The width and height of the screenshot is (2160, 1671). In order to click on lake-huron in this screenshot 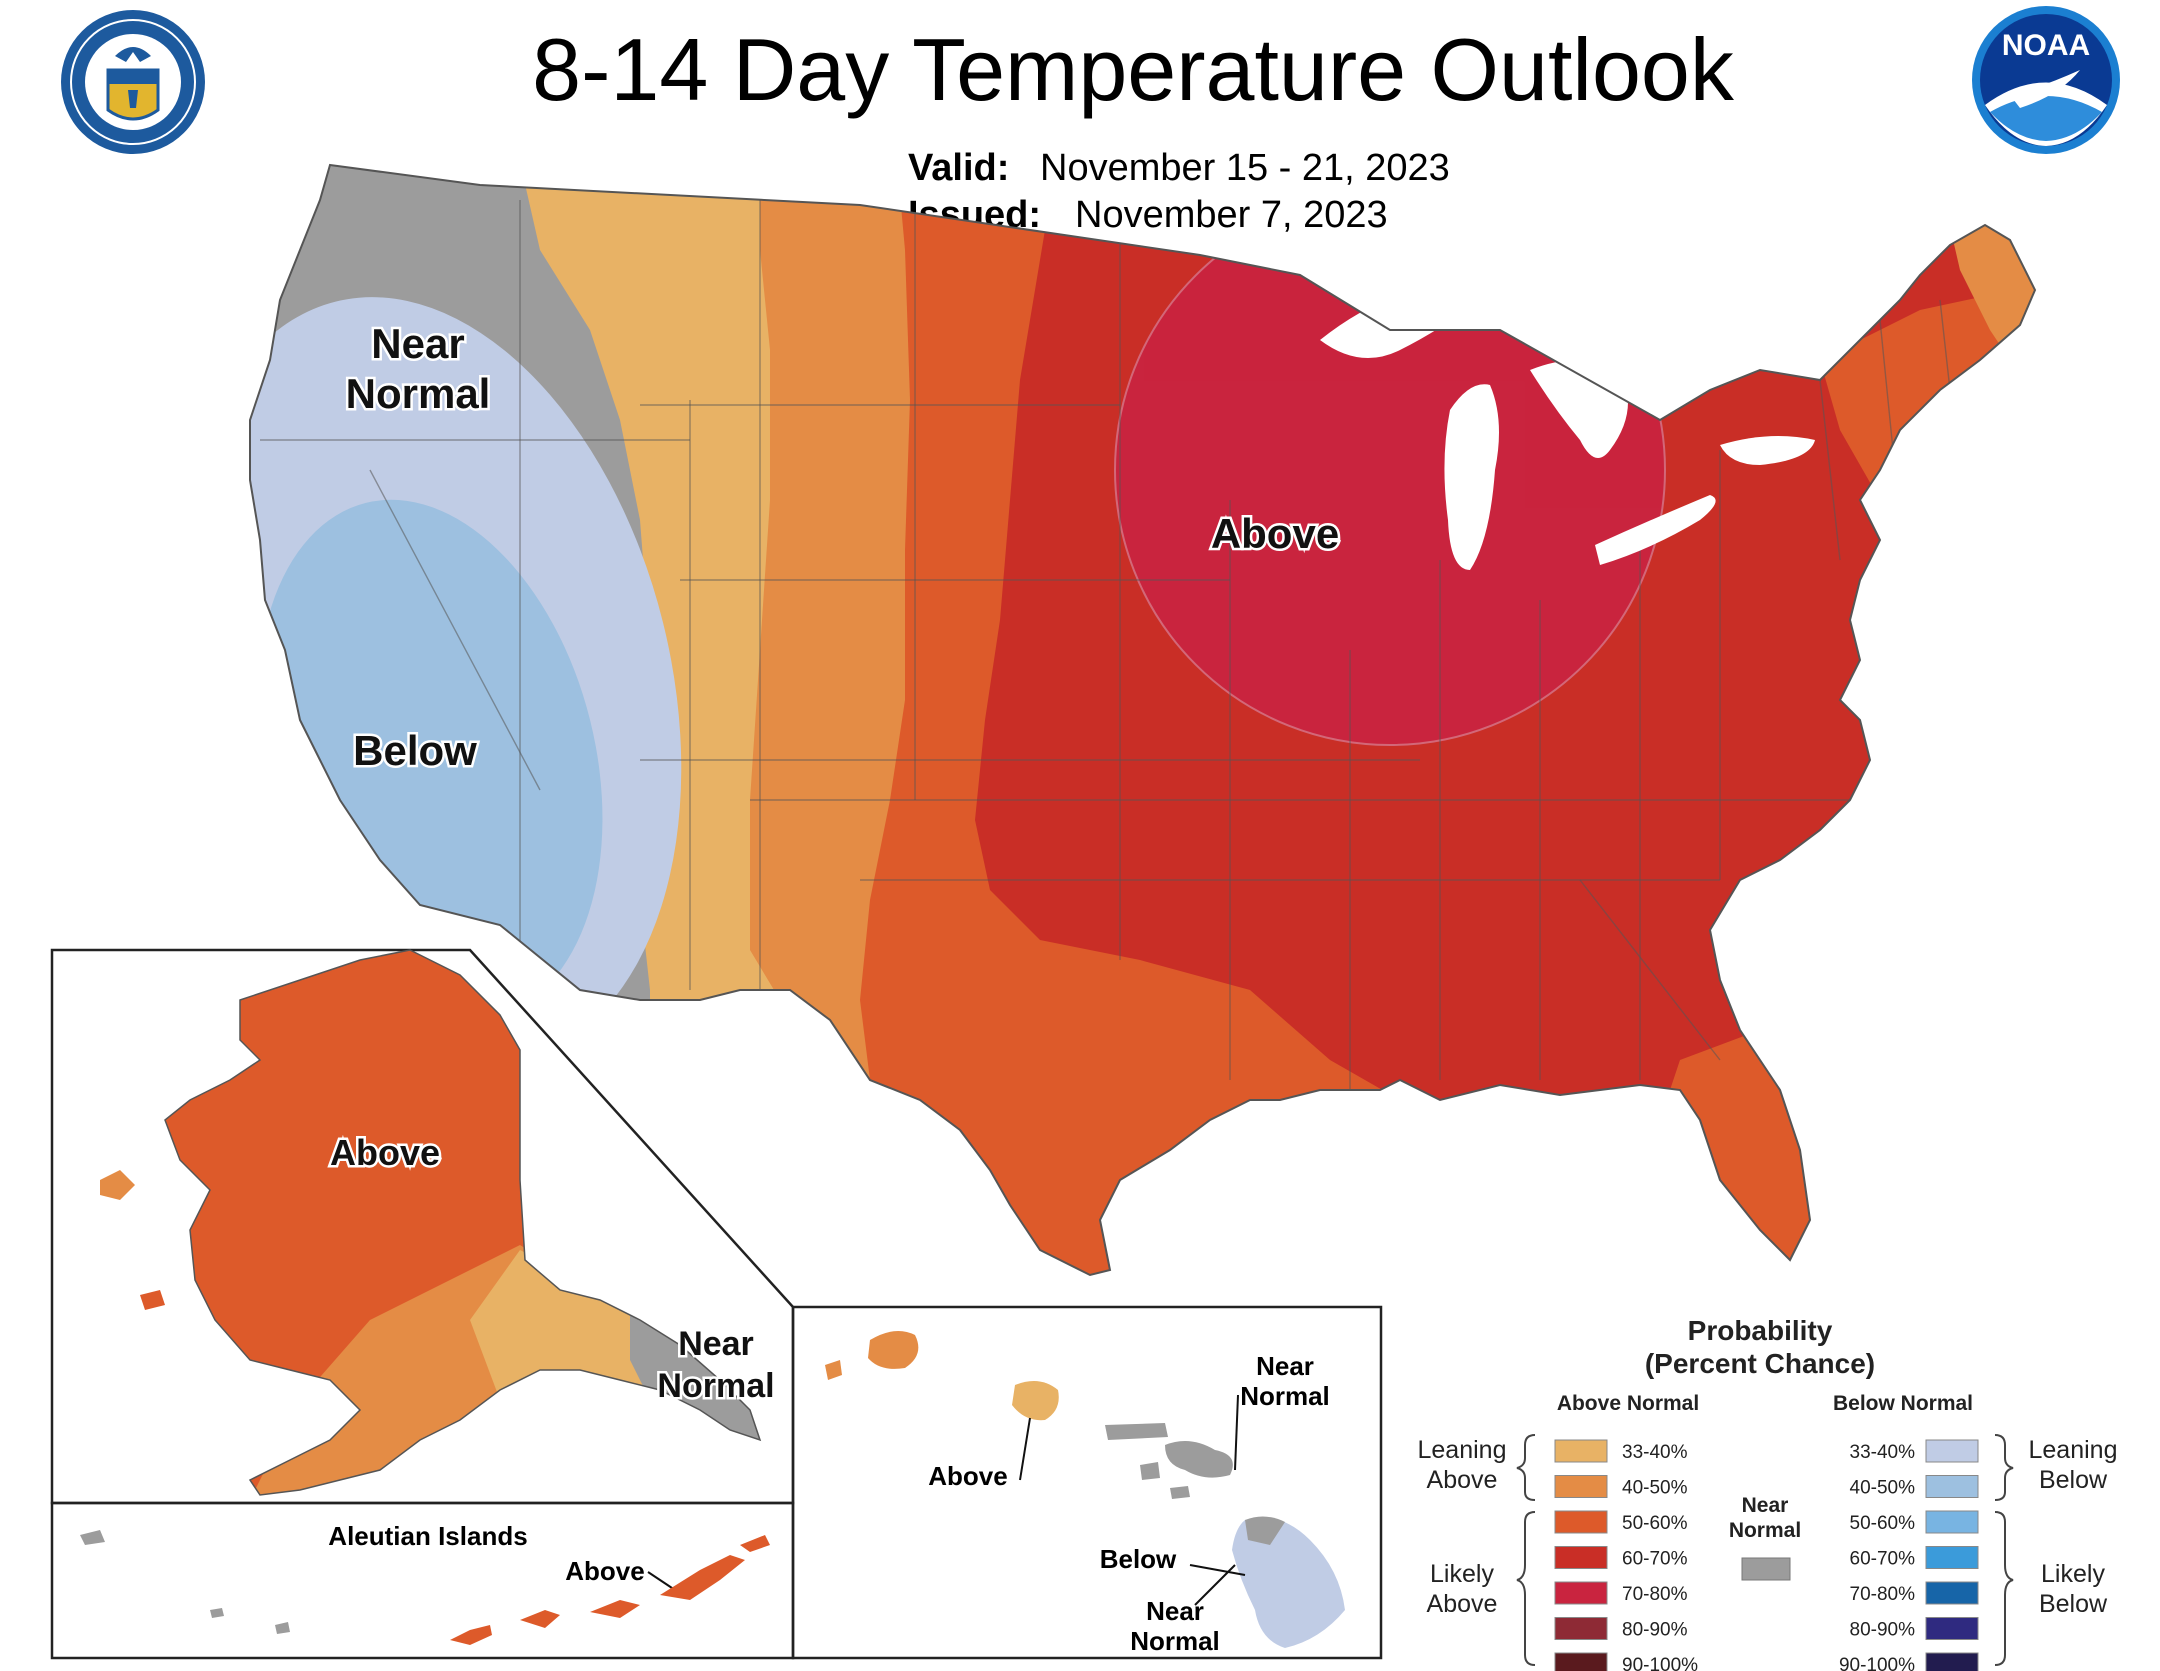, I will do `click(1579, 409)`.